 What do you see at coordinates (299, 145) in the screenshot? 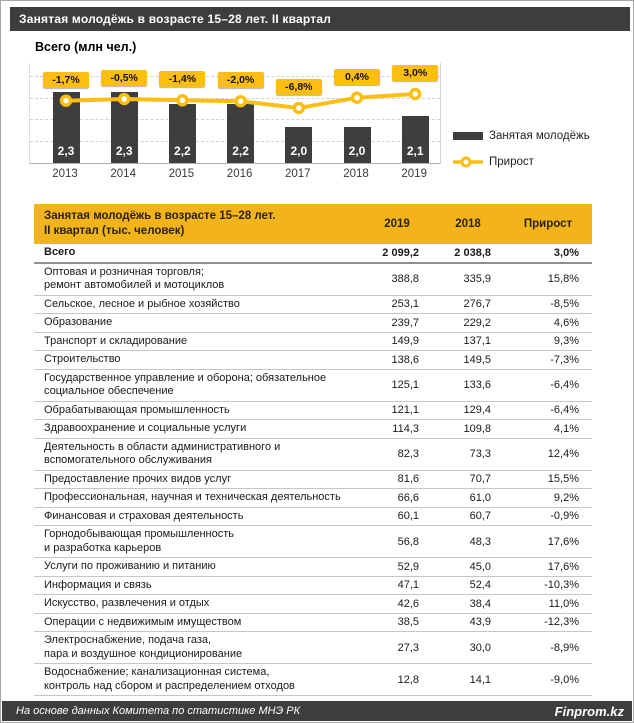
I see `bar-2017: 2,0` at bounding box center [299, 145].